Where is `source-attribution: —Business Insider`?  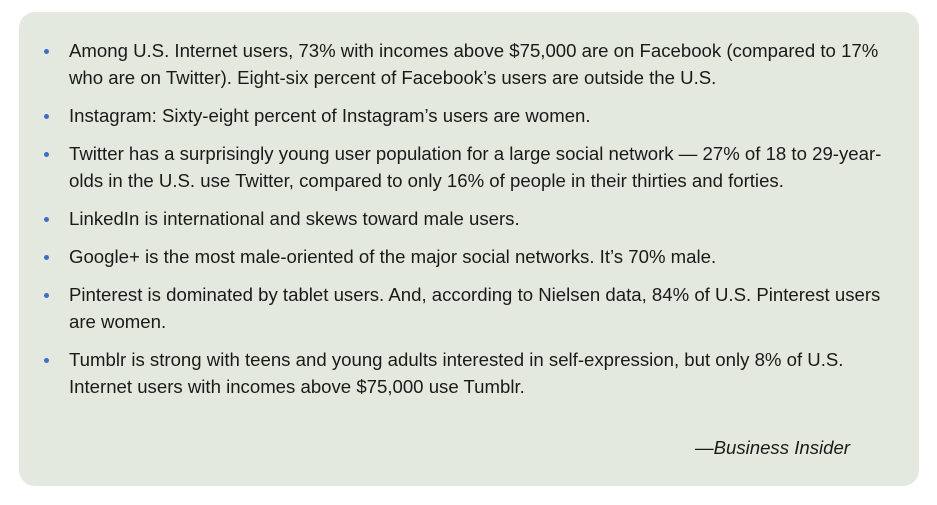 source-attribution: —Business Insider is located at coordinates (772, 447).